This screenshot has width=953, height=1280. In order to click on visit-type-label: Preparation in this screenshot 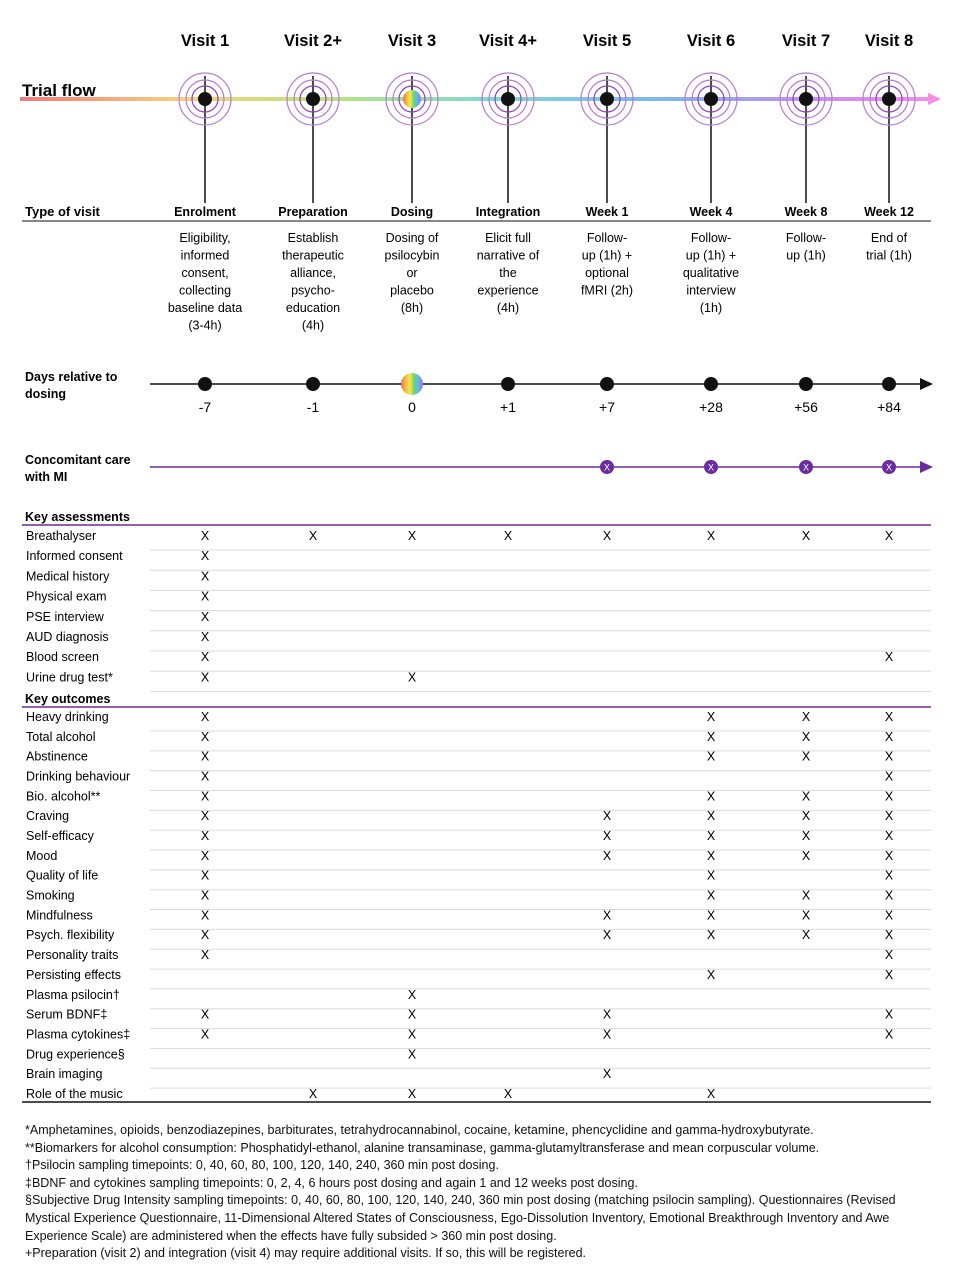, I will do `click(312, 212)`.